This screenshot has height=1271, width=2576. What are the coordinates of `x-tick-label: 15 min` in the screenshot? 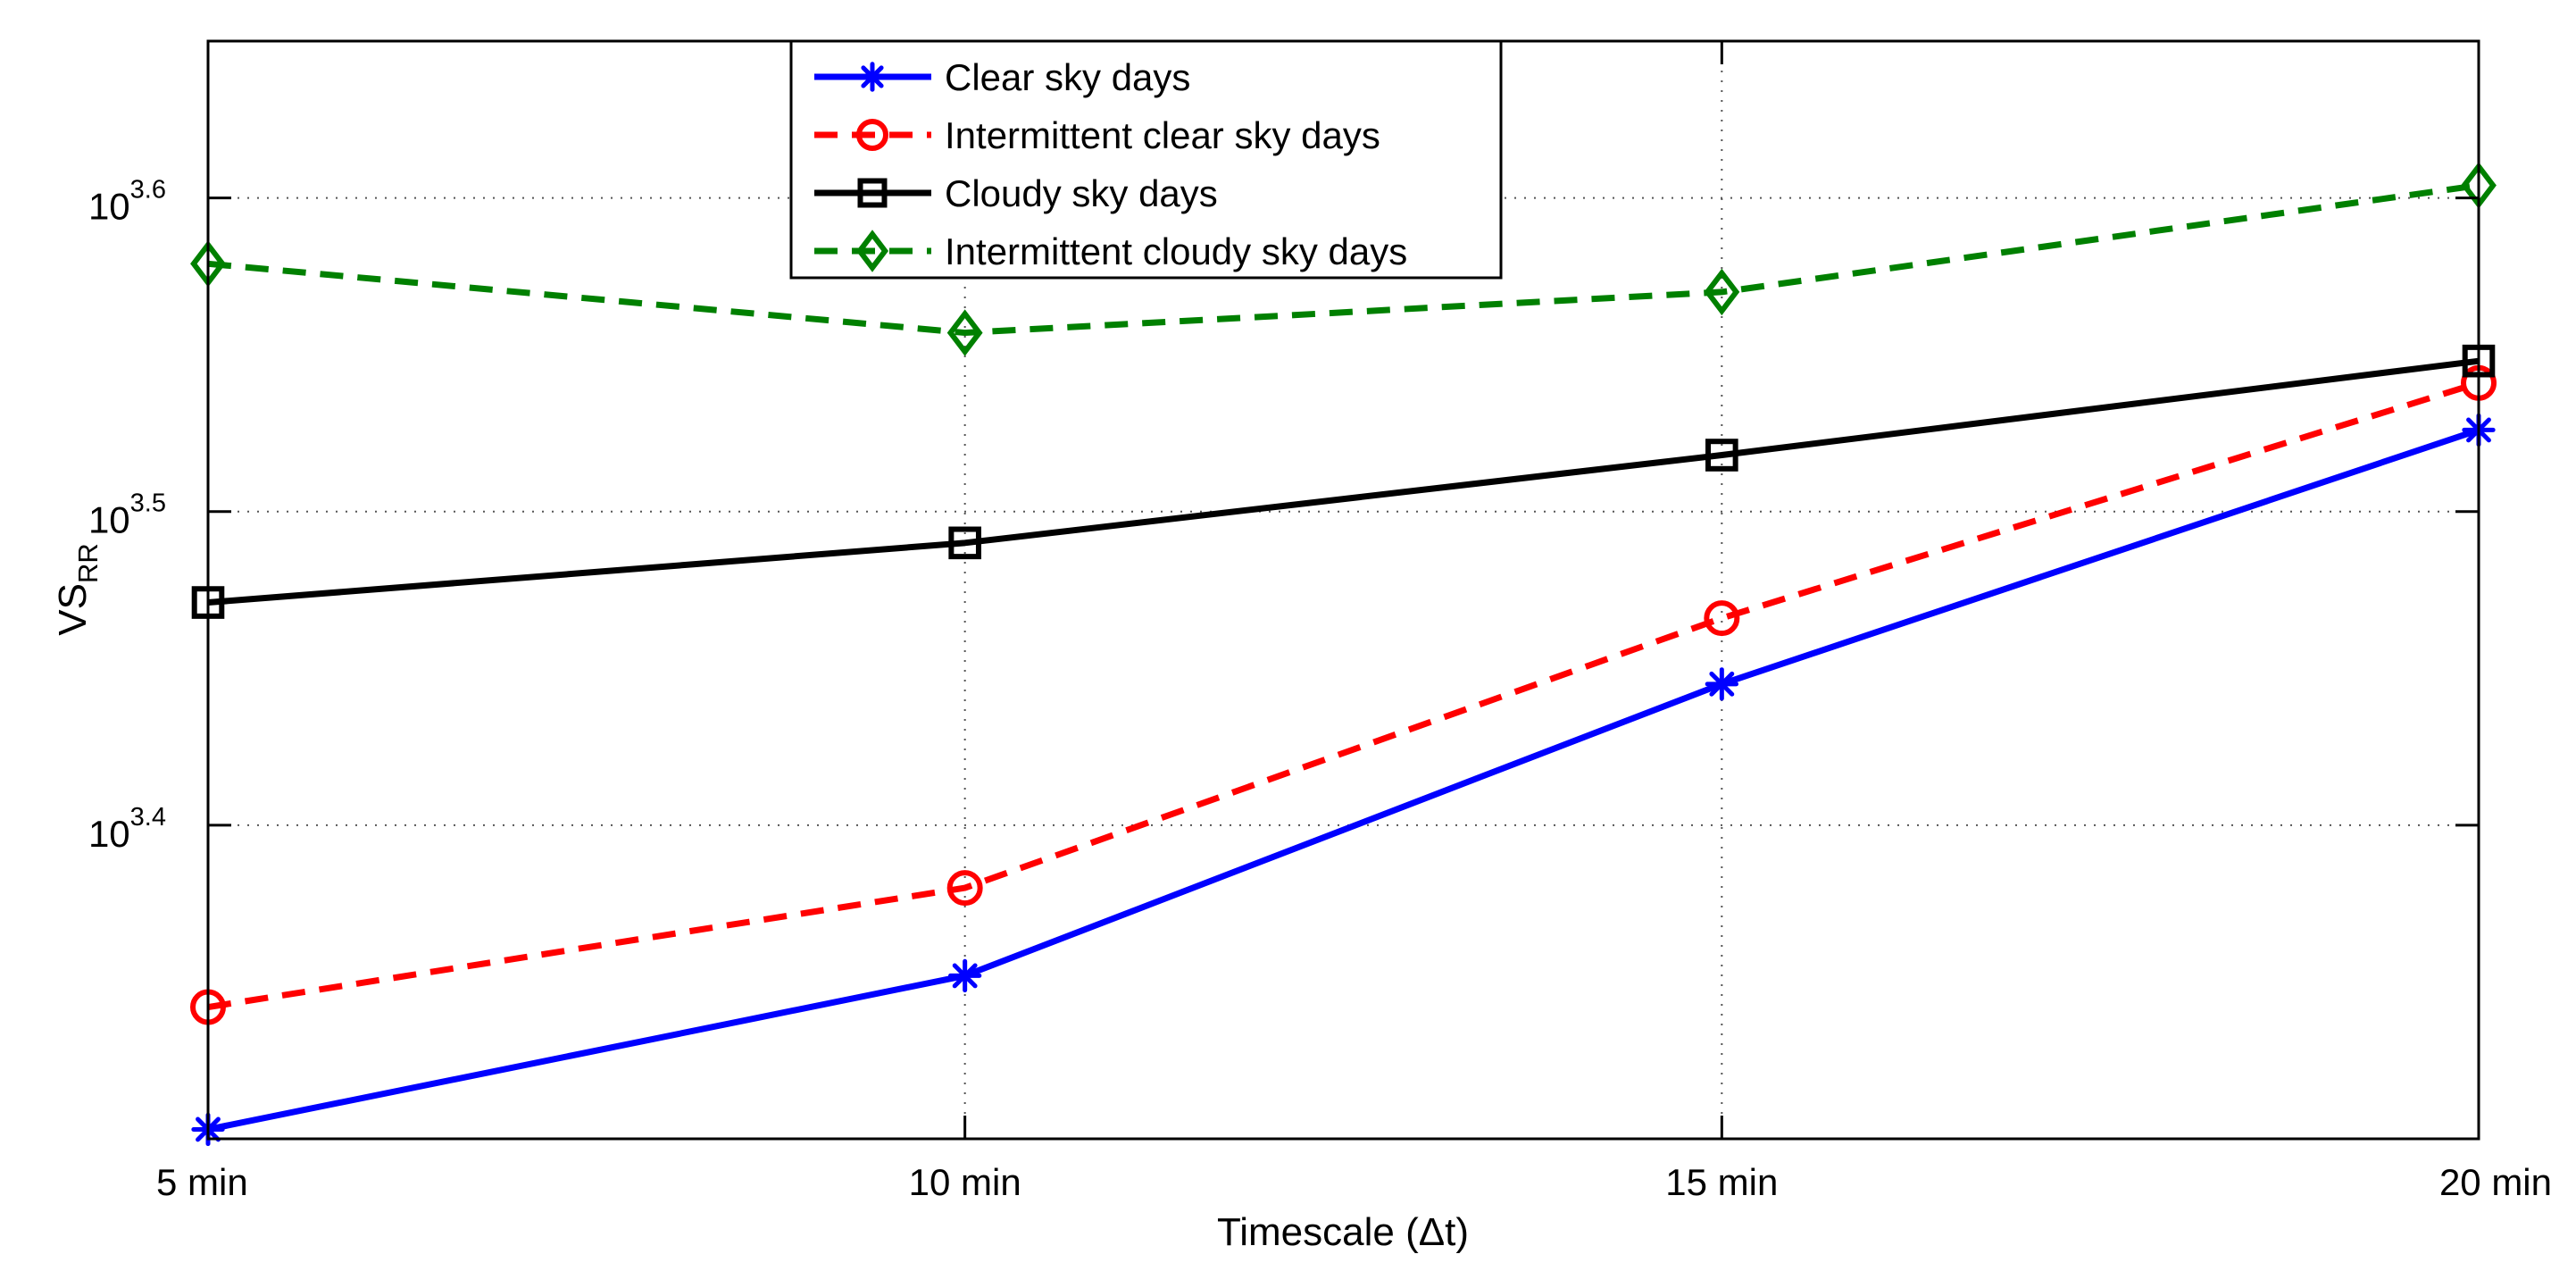 It's located at (1721, 1182).